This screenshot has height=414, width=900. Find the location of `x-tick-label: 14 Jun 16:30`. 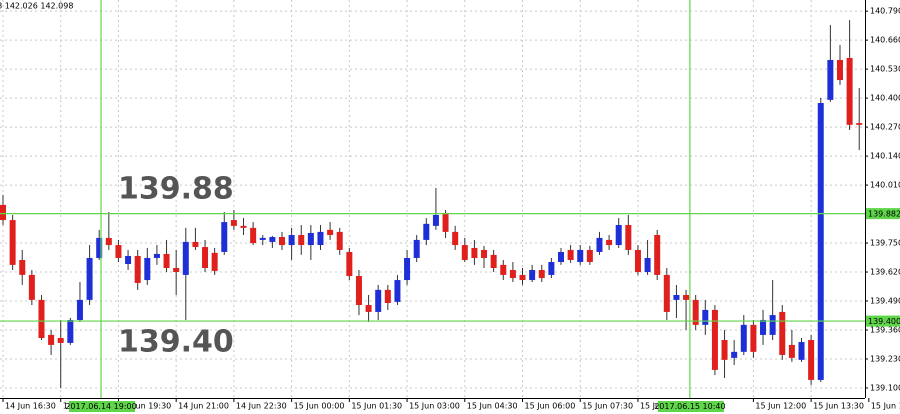

x-tick-label: 14 Jun 16:30 is located at coordinates (30, 406).